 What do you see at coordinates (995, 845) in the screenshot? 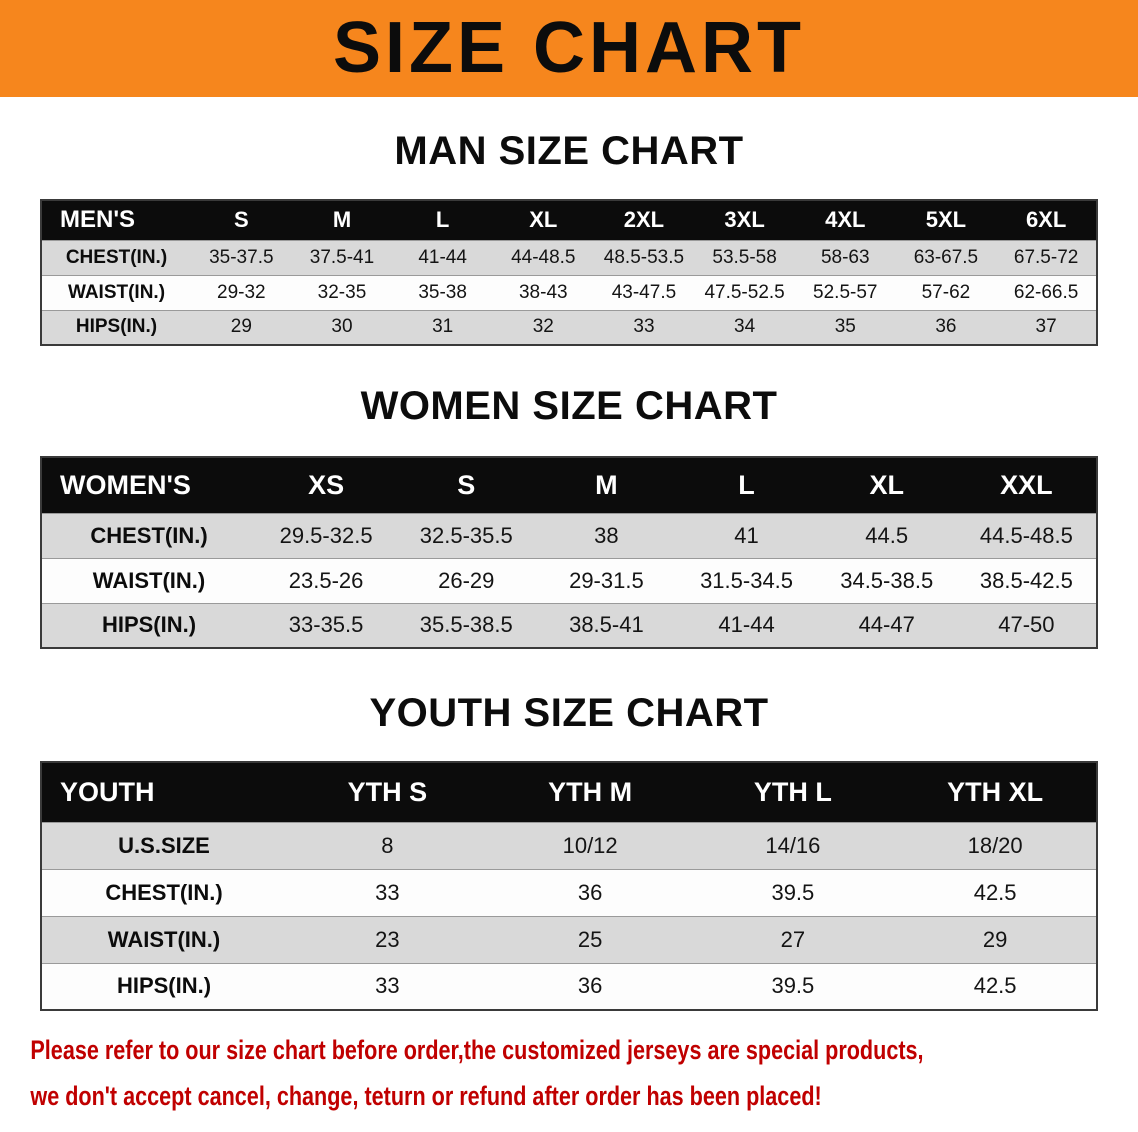
I see `size-value-cell: 18/20` at bounding box center [995, 845].